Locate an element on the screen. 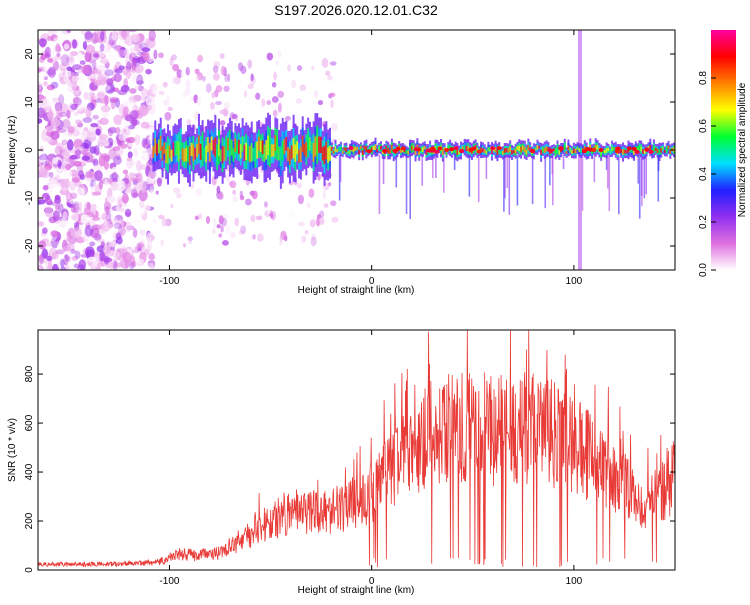 This screenshot has height=605, width=750. snr-x-tick-label: 0 is located at coordinates (372, 581).